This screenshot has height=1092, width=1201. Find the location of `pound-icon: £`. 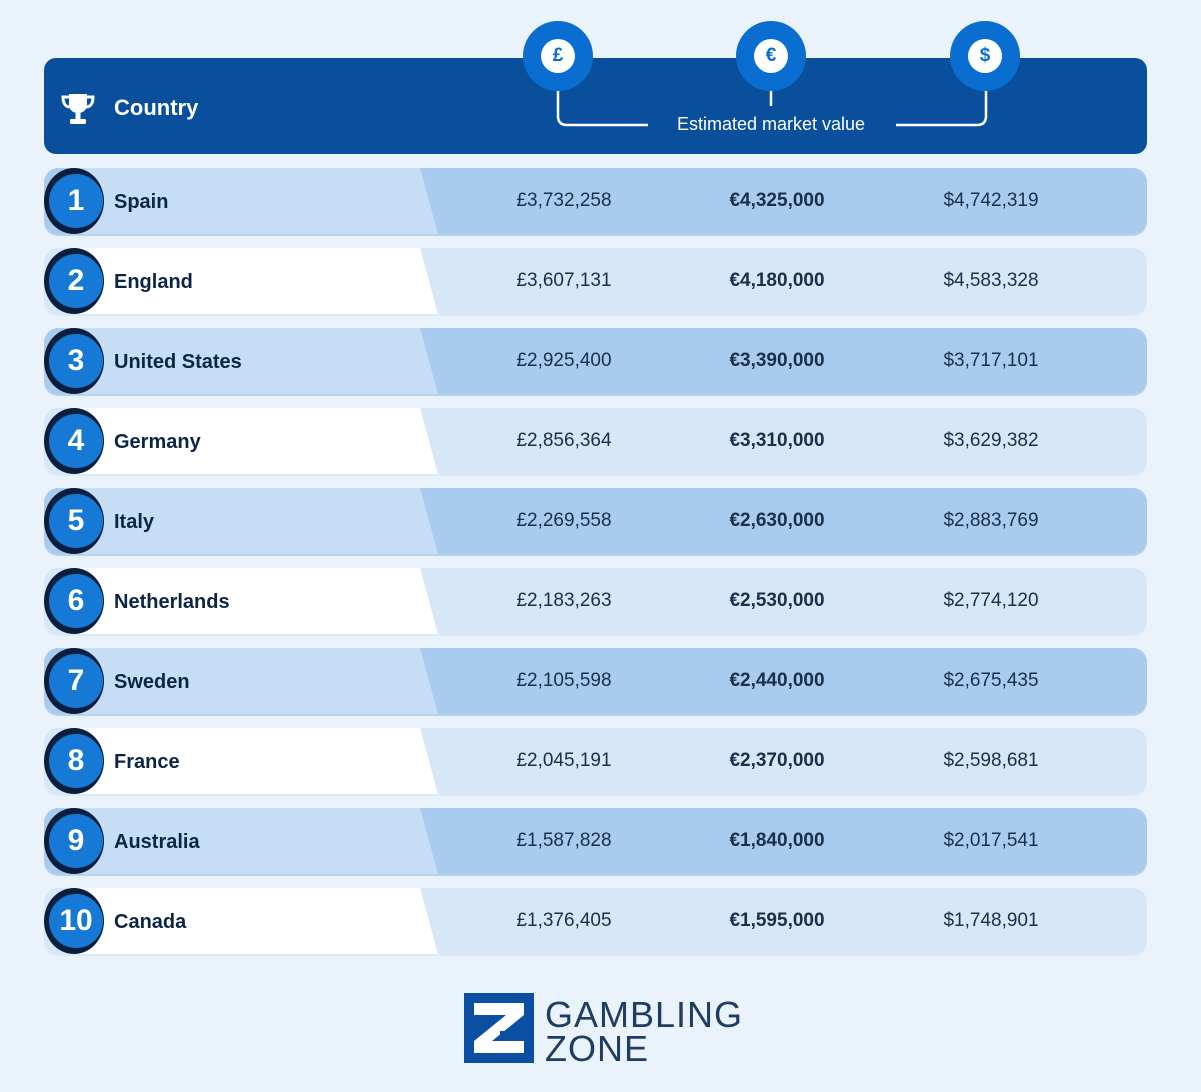

pound-icon: £ is located at coordinates (558, 56).